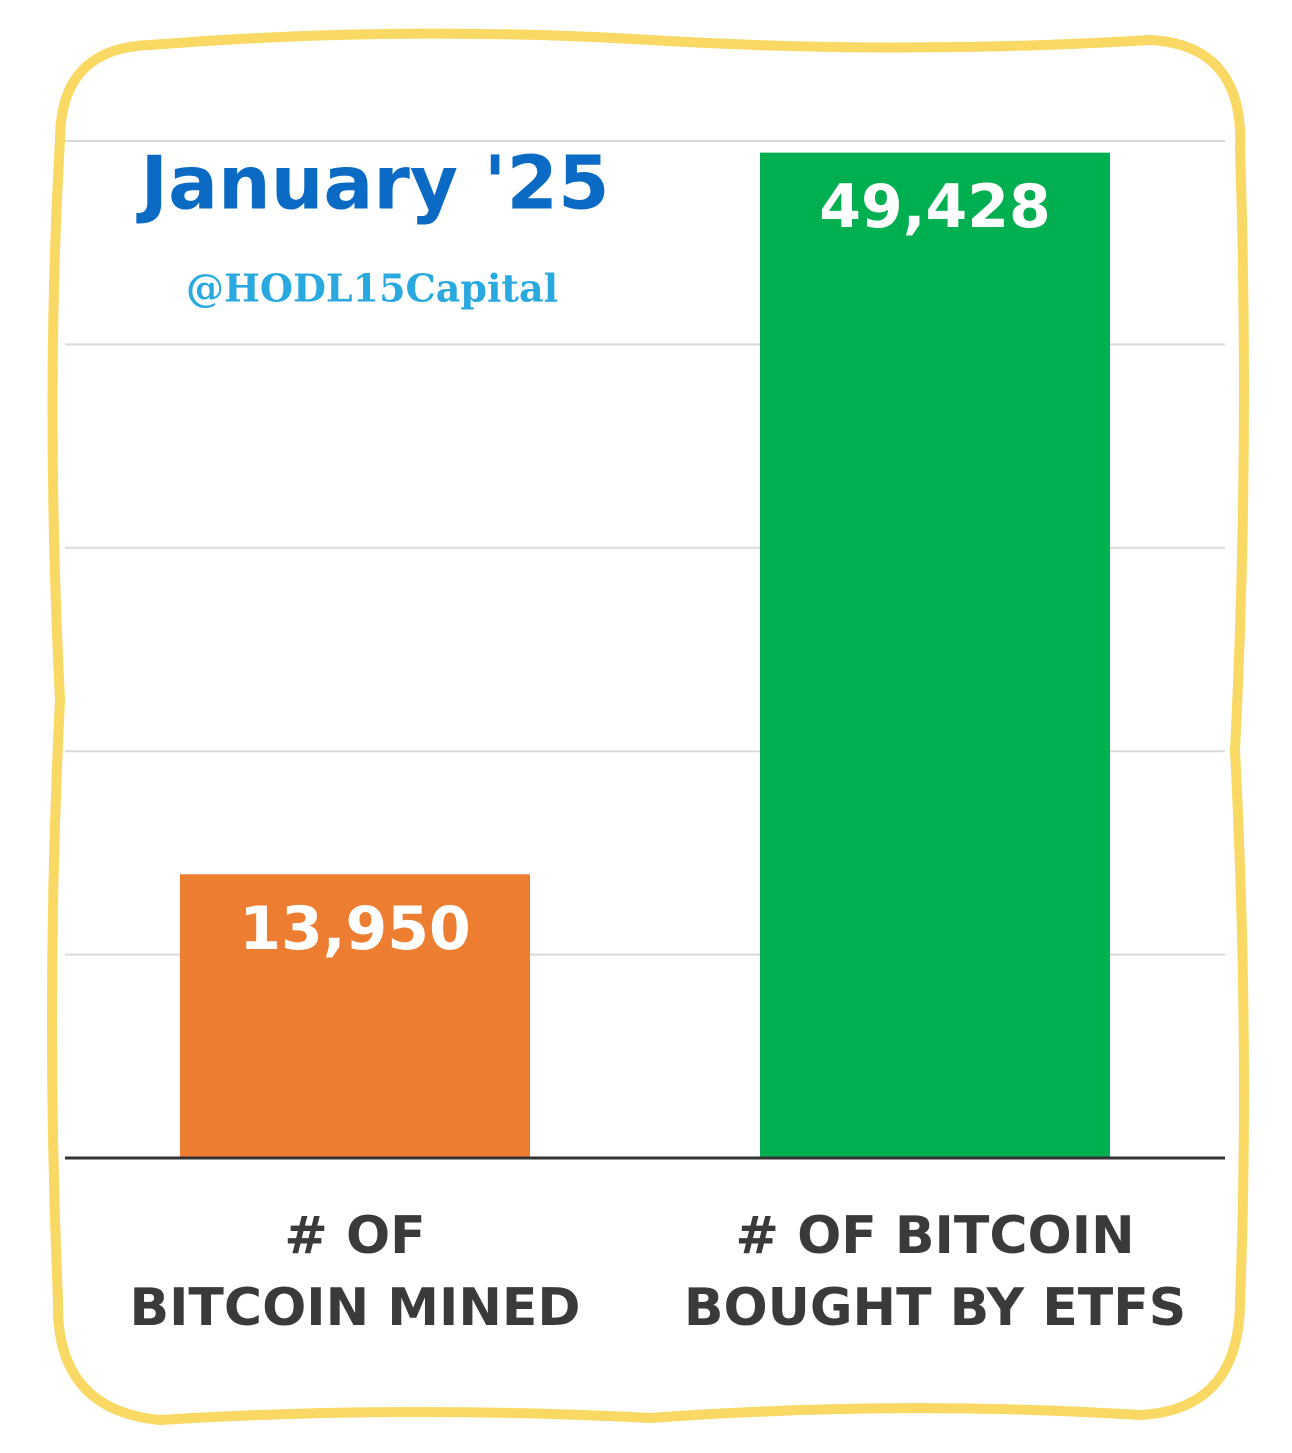  What do you see at coordinates (935, 207) in the screenshot?
I see `value-label: 49,428` at bounding box center [935, 207].